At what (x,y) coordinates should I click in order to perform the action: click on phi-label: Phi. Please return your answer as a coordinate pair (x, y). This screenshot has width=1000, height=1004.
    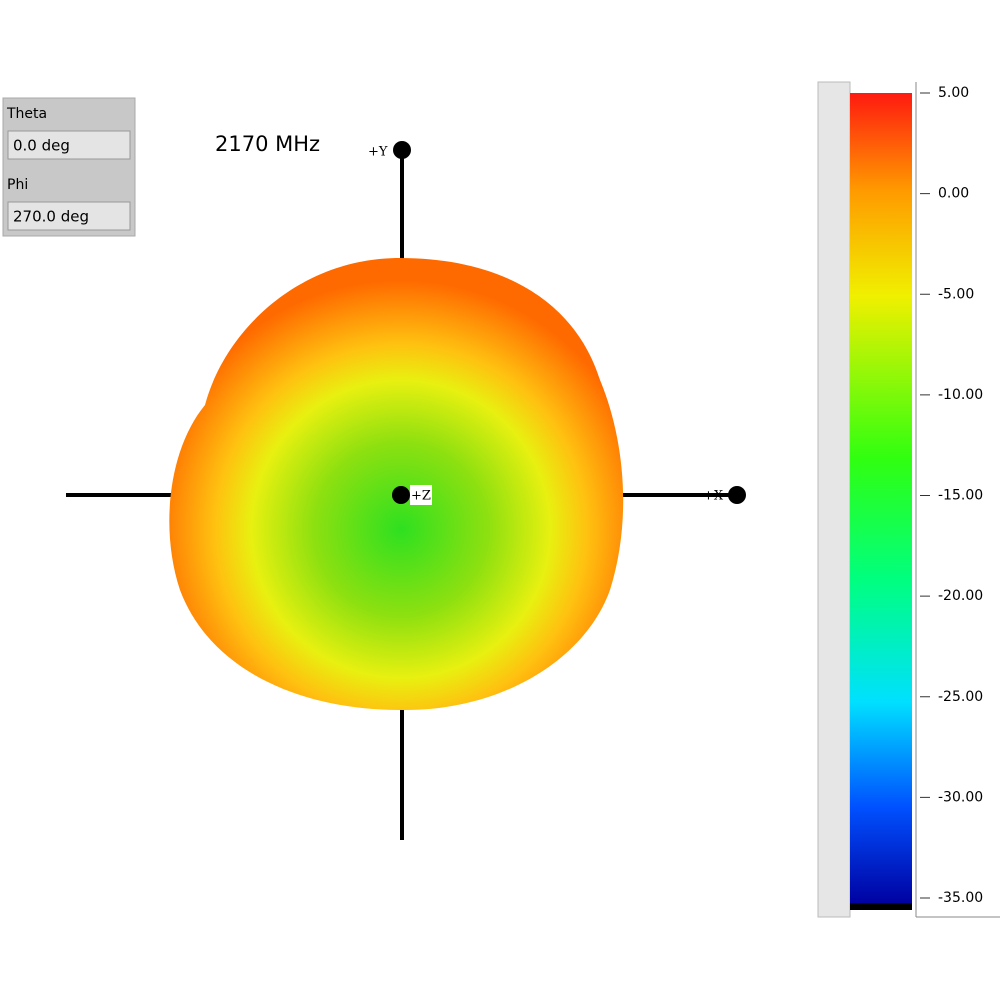
    Looking at the image, I should click on (17, 185).